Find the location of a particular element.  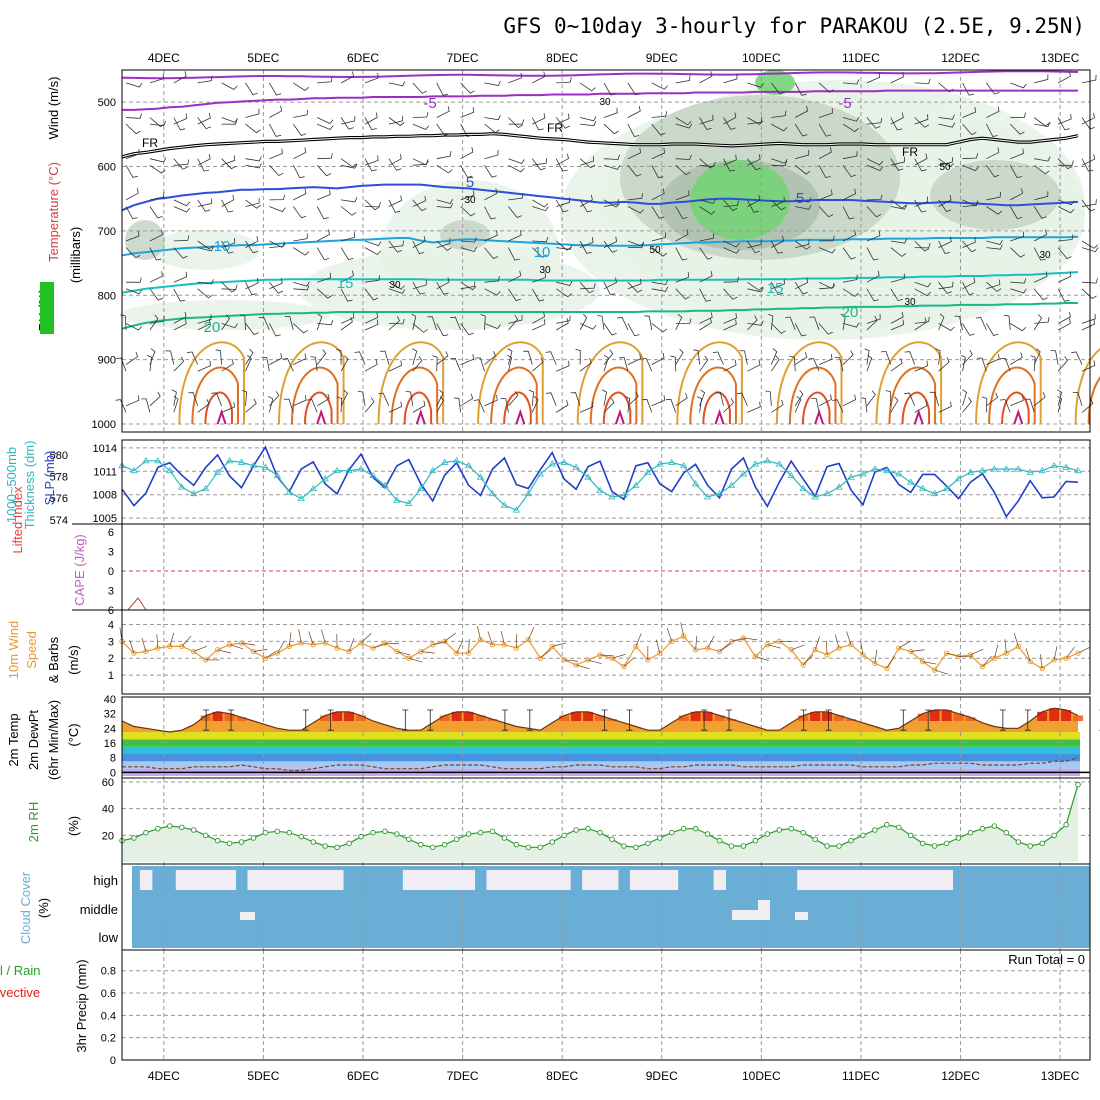

date-bottom-5: 9DEC is located at coordinates (662, 1076).